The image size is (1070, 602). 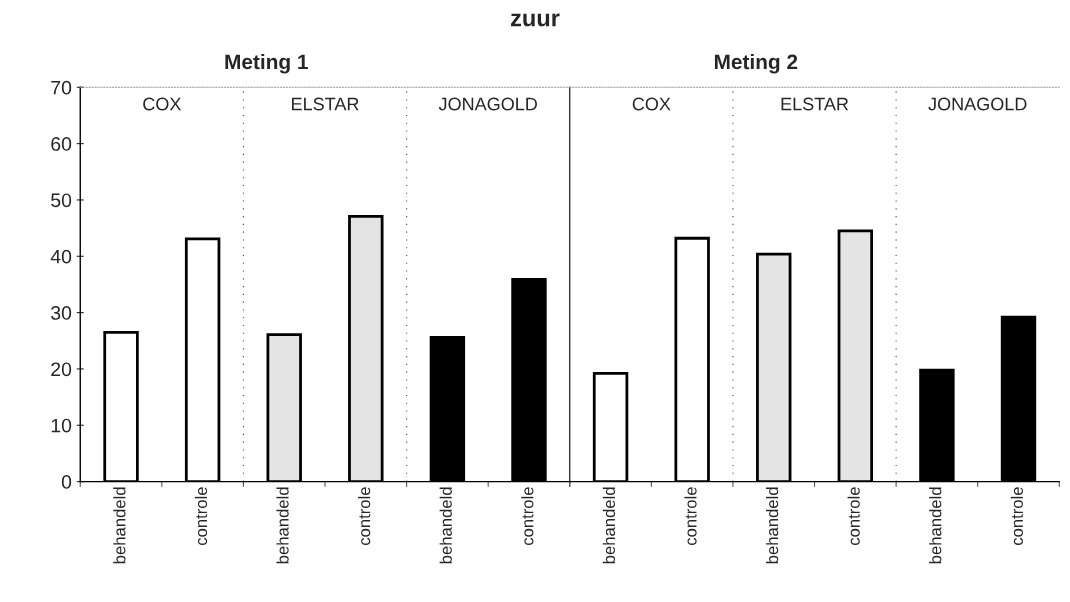 I want to click on y-tick-label: 40, so click(x=61, y=256).